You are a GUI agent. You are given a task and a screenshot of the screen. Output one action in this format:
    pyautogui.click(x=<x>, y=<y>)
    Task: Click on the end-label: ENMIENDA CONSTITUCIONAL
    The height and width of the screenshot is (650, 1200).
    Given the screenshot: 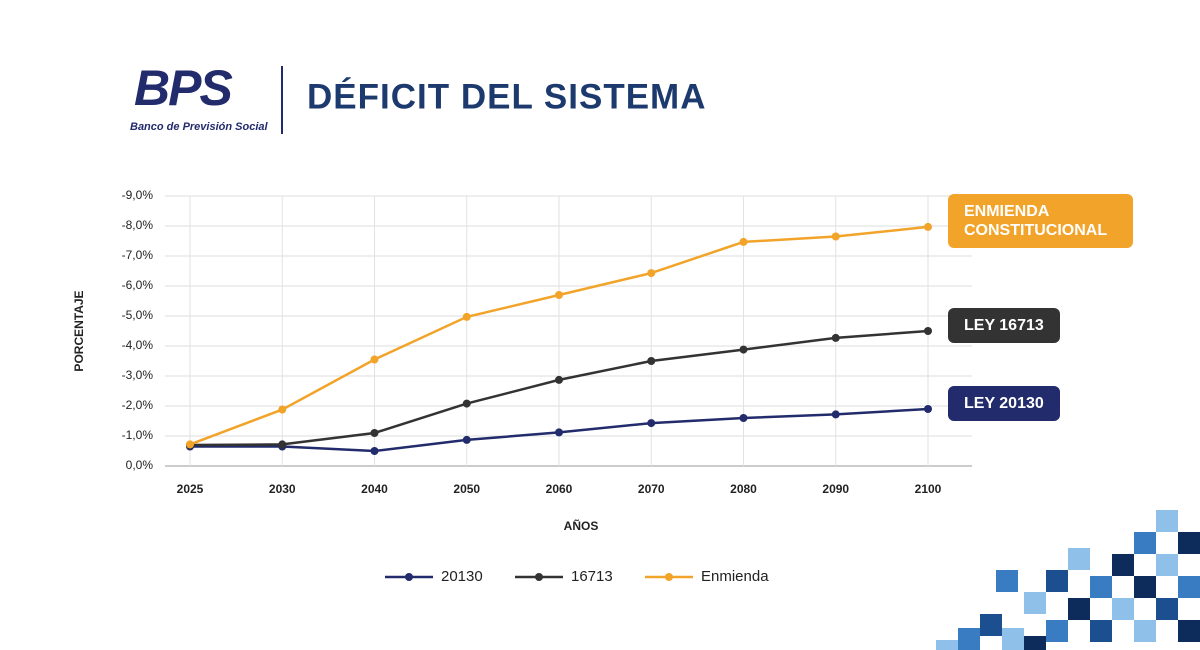 What is the action you would take?
    pyautogui.click(x=1040, y=220)
    